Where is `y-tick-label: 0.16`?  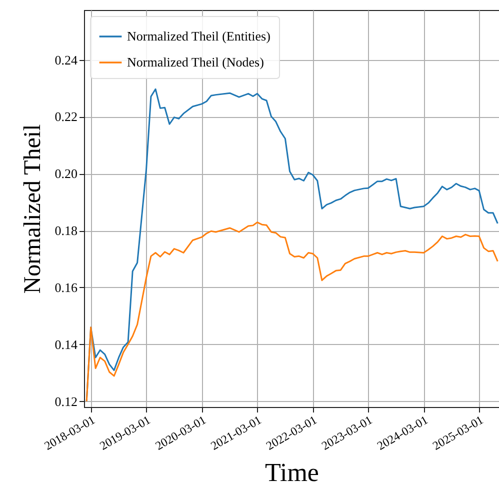 y-tick-label: 0.16 is located at coordinates (66, 287).